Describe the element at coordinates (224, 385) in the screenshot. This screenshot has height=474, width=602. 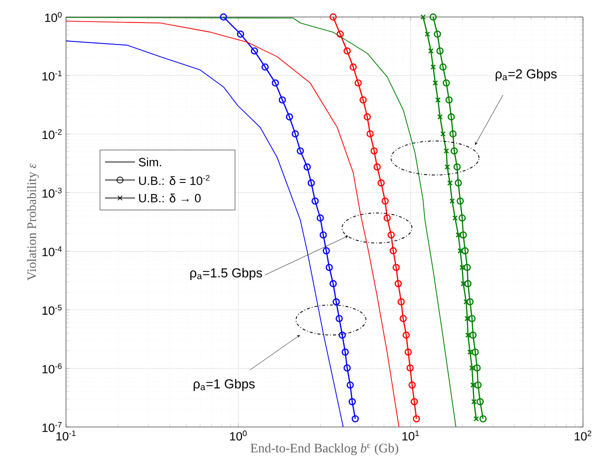
I see `annotation: ρ$_{a}$=1 Gbps` at that location.